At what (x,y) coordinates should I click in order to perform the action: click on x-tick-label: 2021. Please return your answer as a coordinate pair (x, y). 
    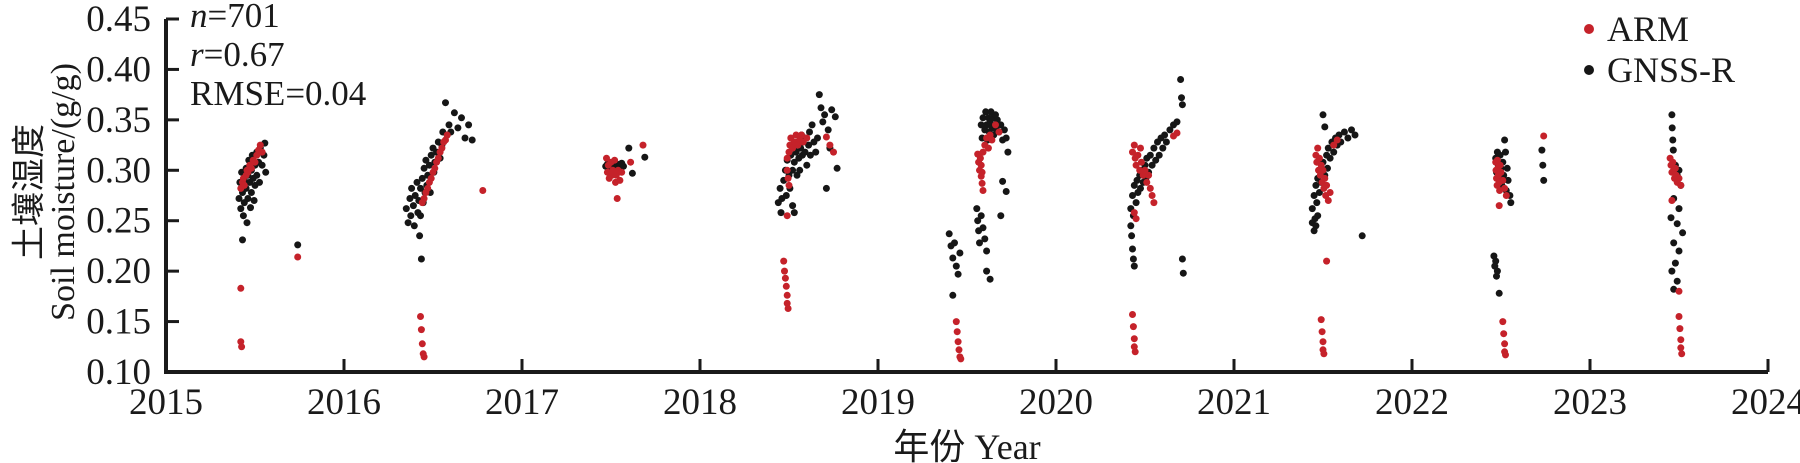
    Looking at the image, I should click on (1234, 402).